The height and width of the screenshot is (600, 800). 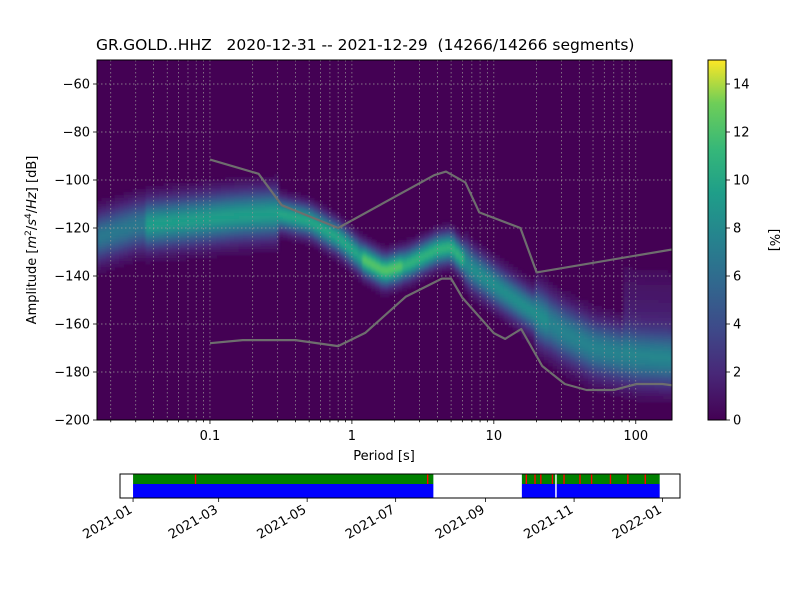 I want to click on x-tick-label: 10, so click(x=494, y=436).